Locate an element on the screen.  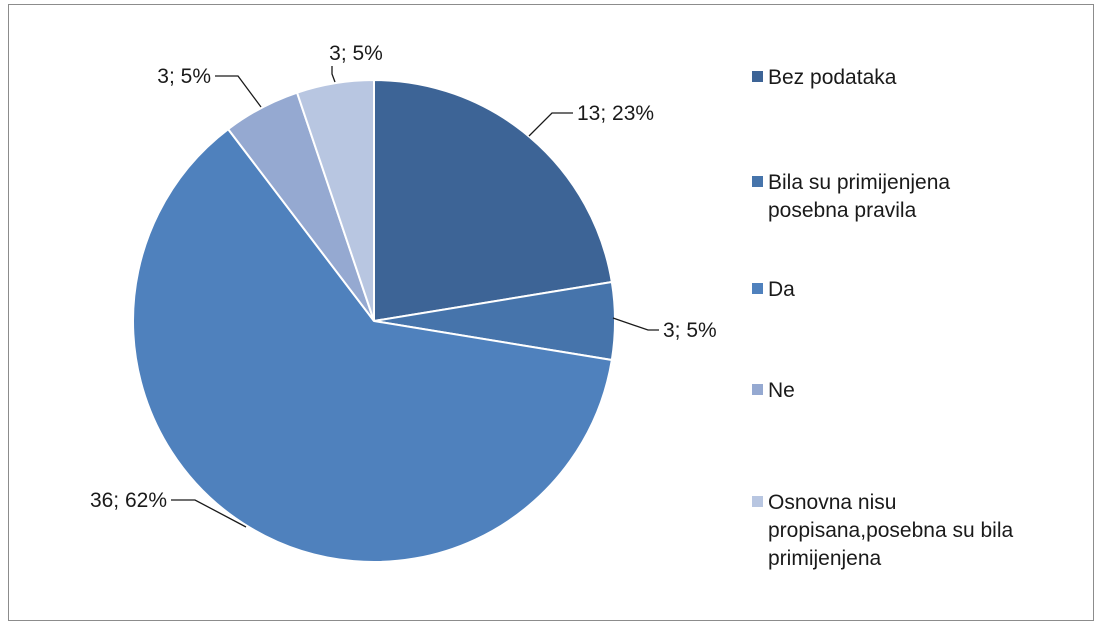
legend-label-osnovna-nisu-propisana-posebna-su-bila-primijenjena-line-1: Osnovna nisu is located at coordinates (832, 502).